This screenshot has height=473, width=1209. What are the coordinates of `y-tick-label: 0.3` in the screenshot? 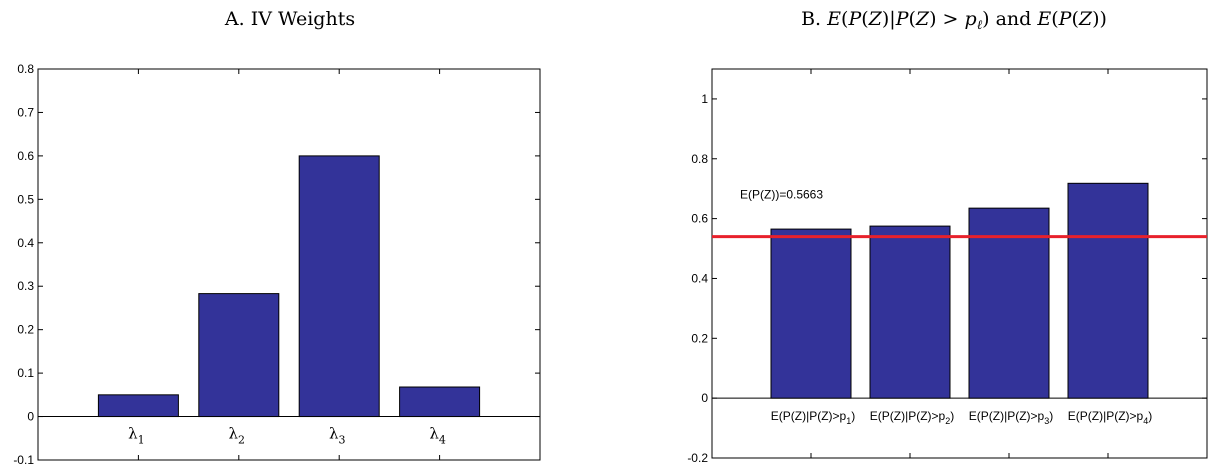 It's located at (25, 286).